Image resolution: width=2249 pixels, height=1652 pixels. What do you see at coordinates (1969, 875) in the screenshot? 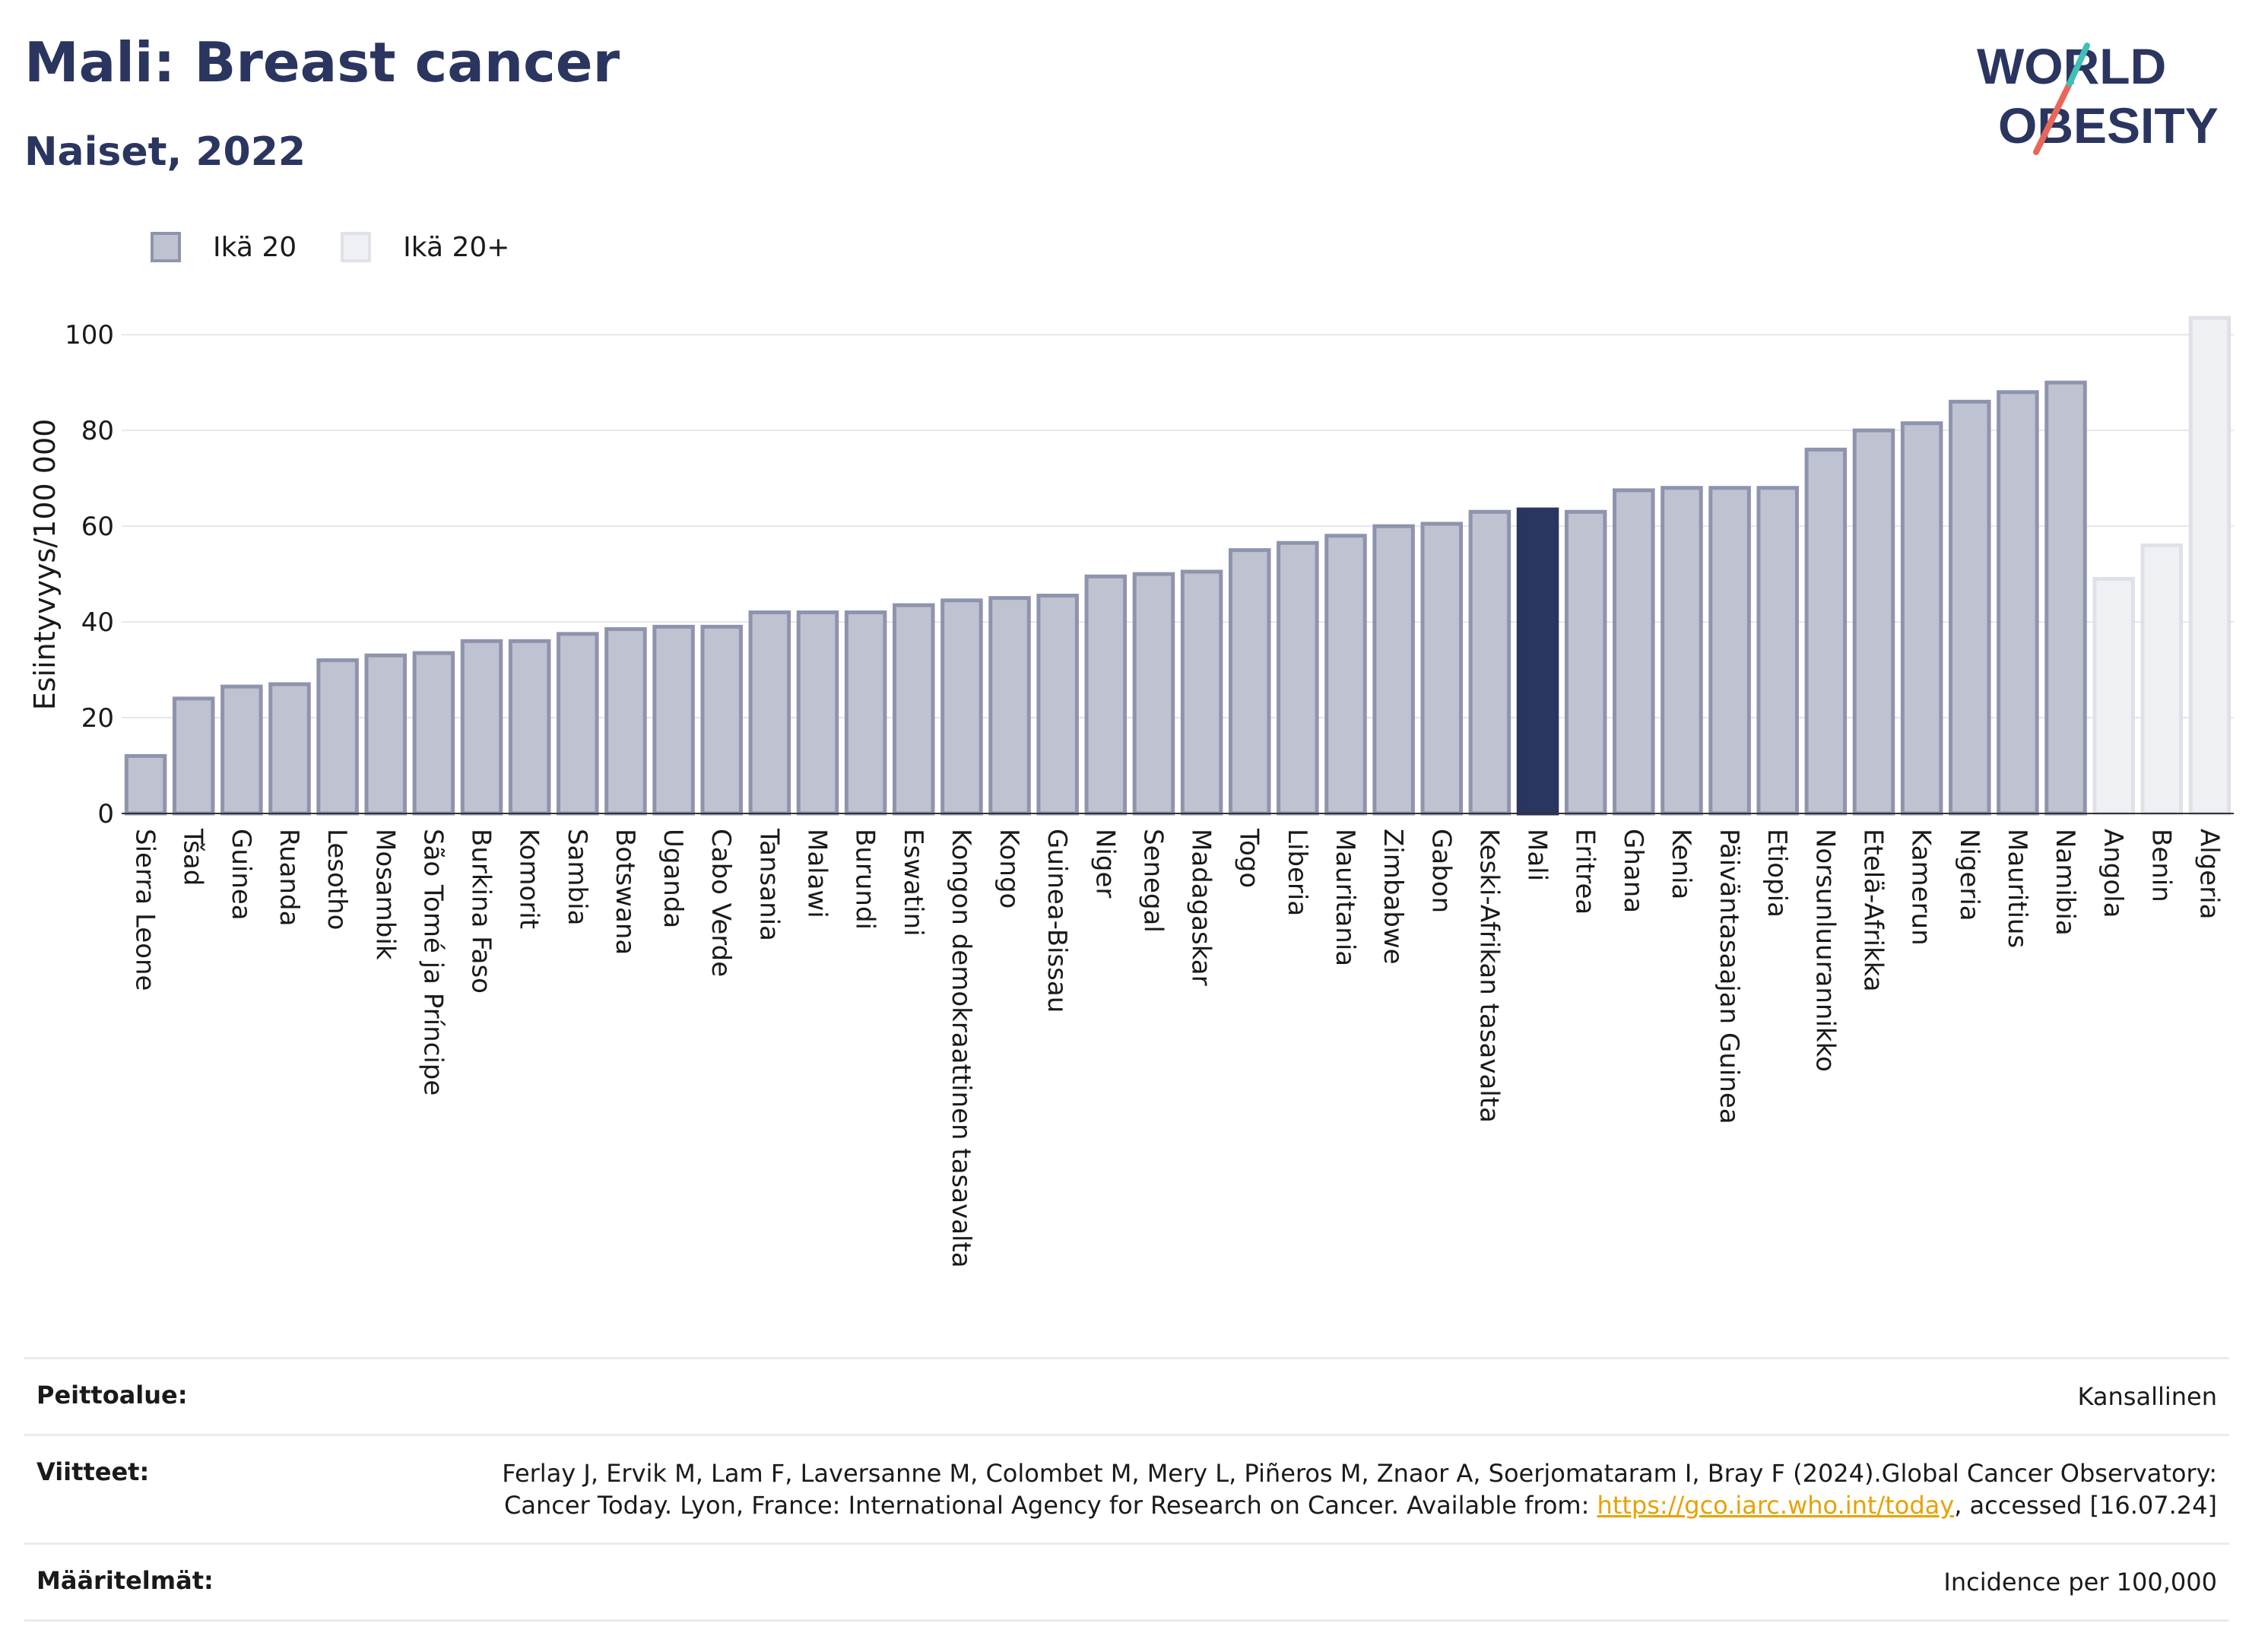
I see `x-tick-label: Nigeria` at bounding box center [1969, 875].